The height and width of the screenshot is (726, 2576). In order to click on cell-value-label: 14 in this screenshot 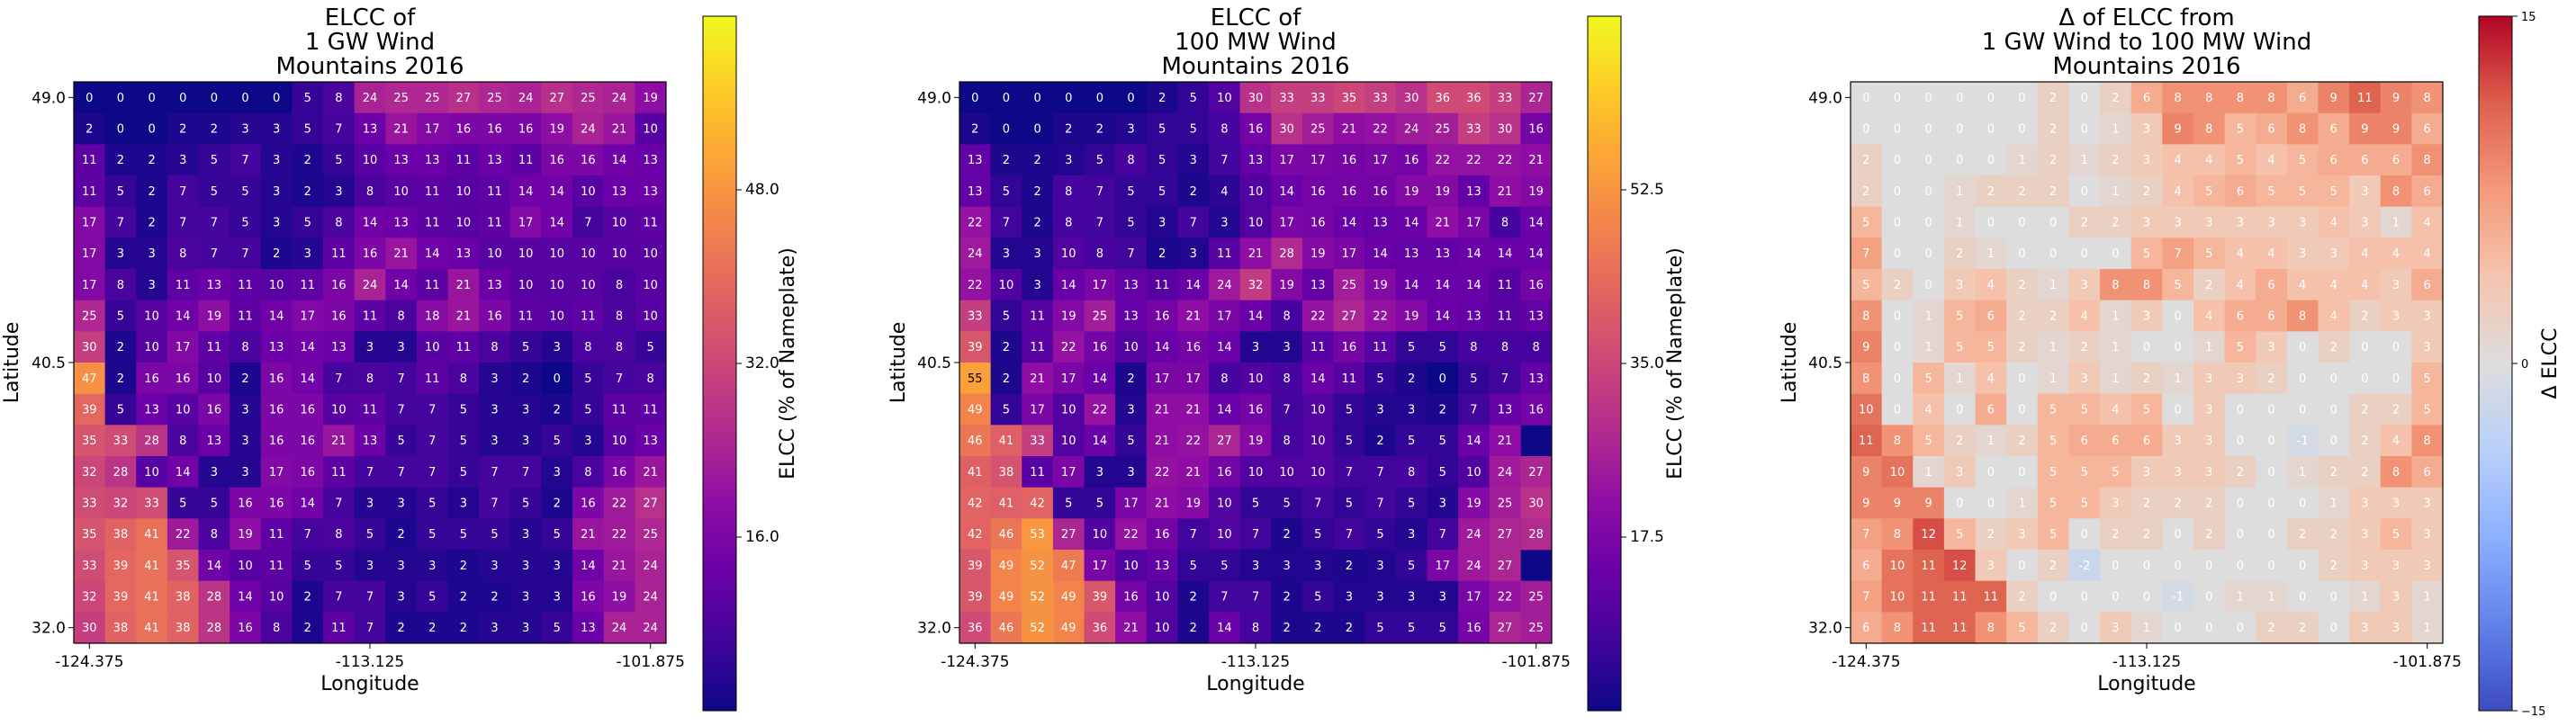, I will do `click(276, 317)`.